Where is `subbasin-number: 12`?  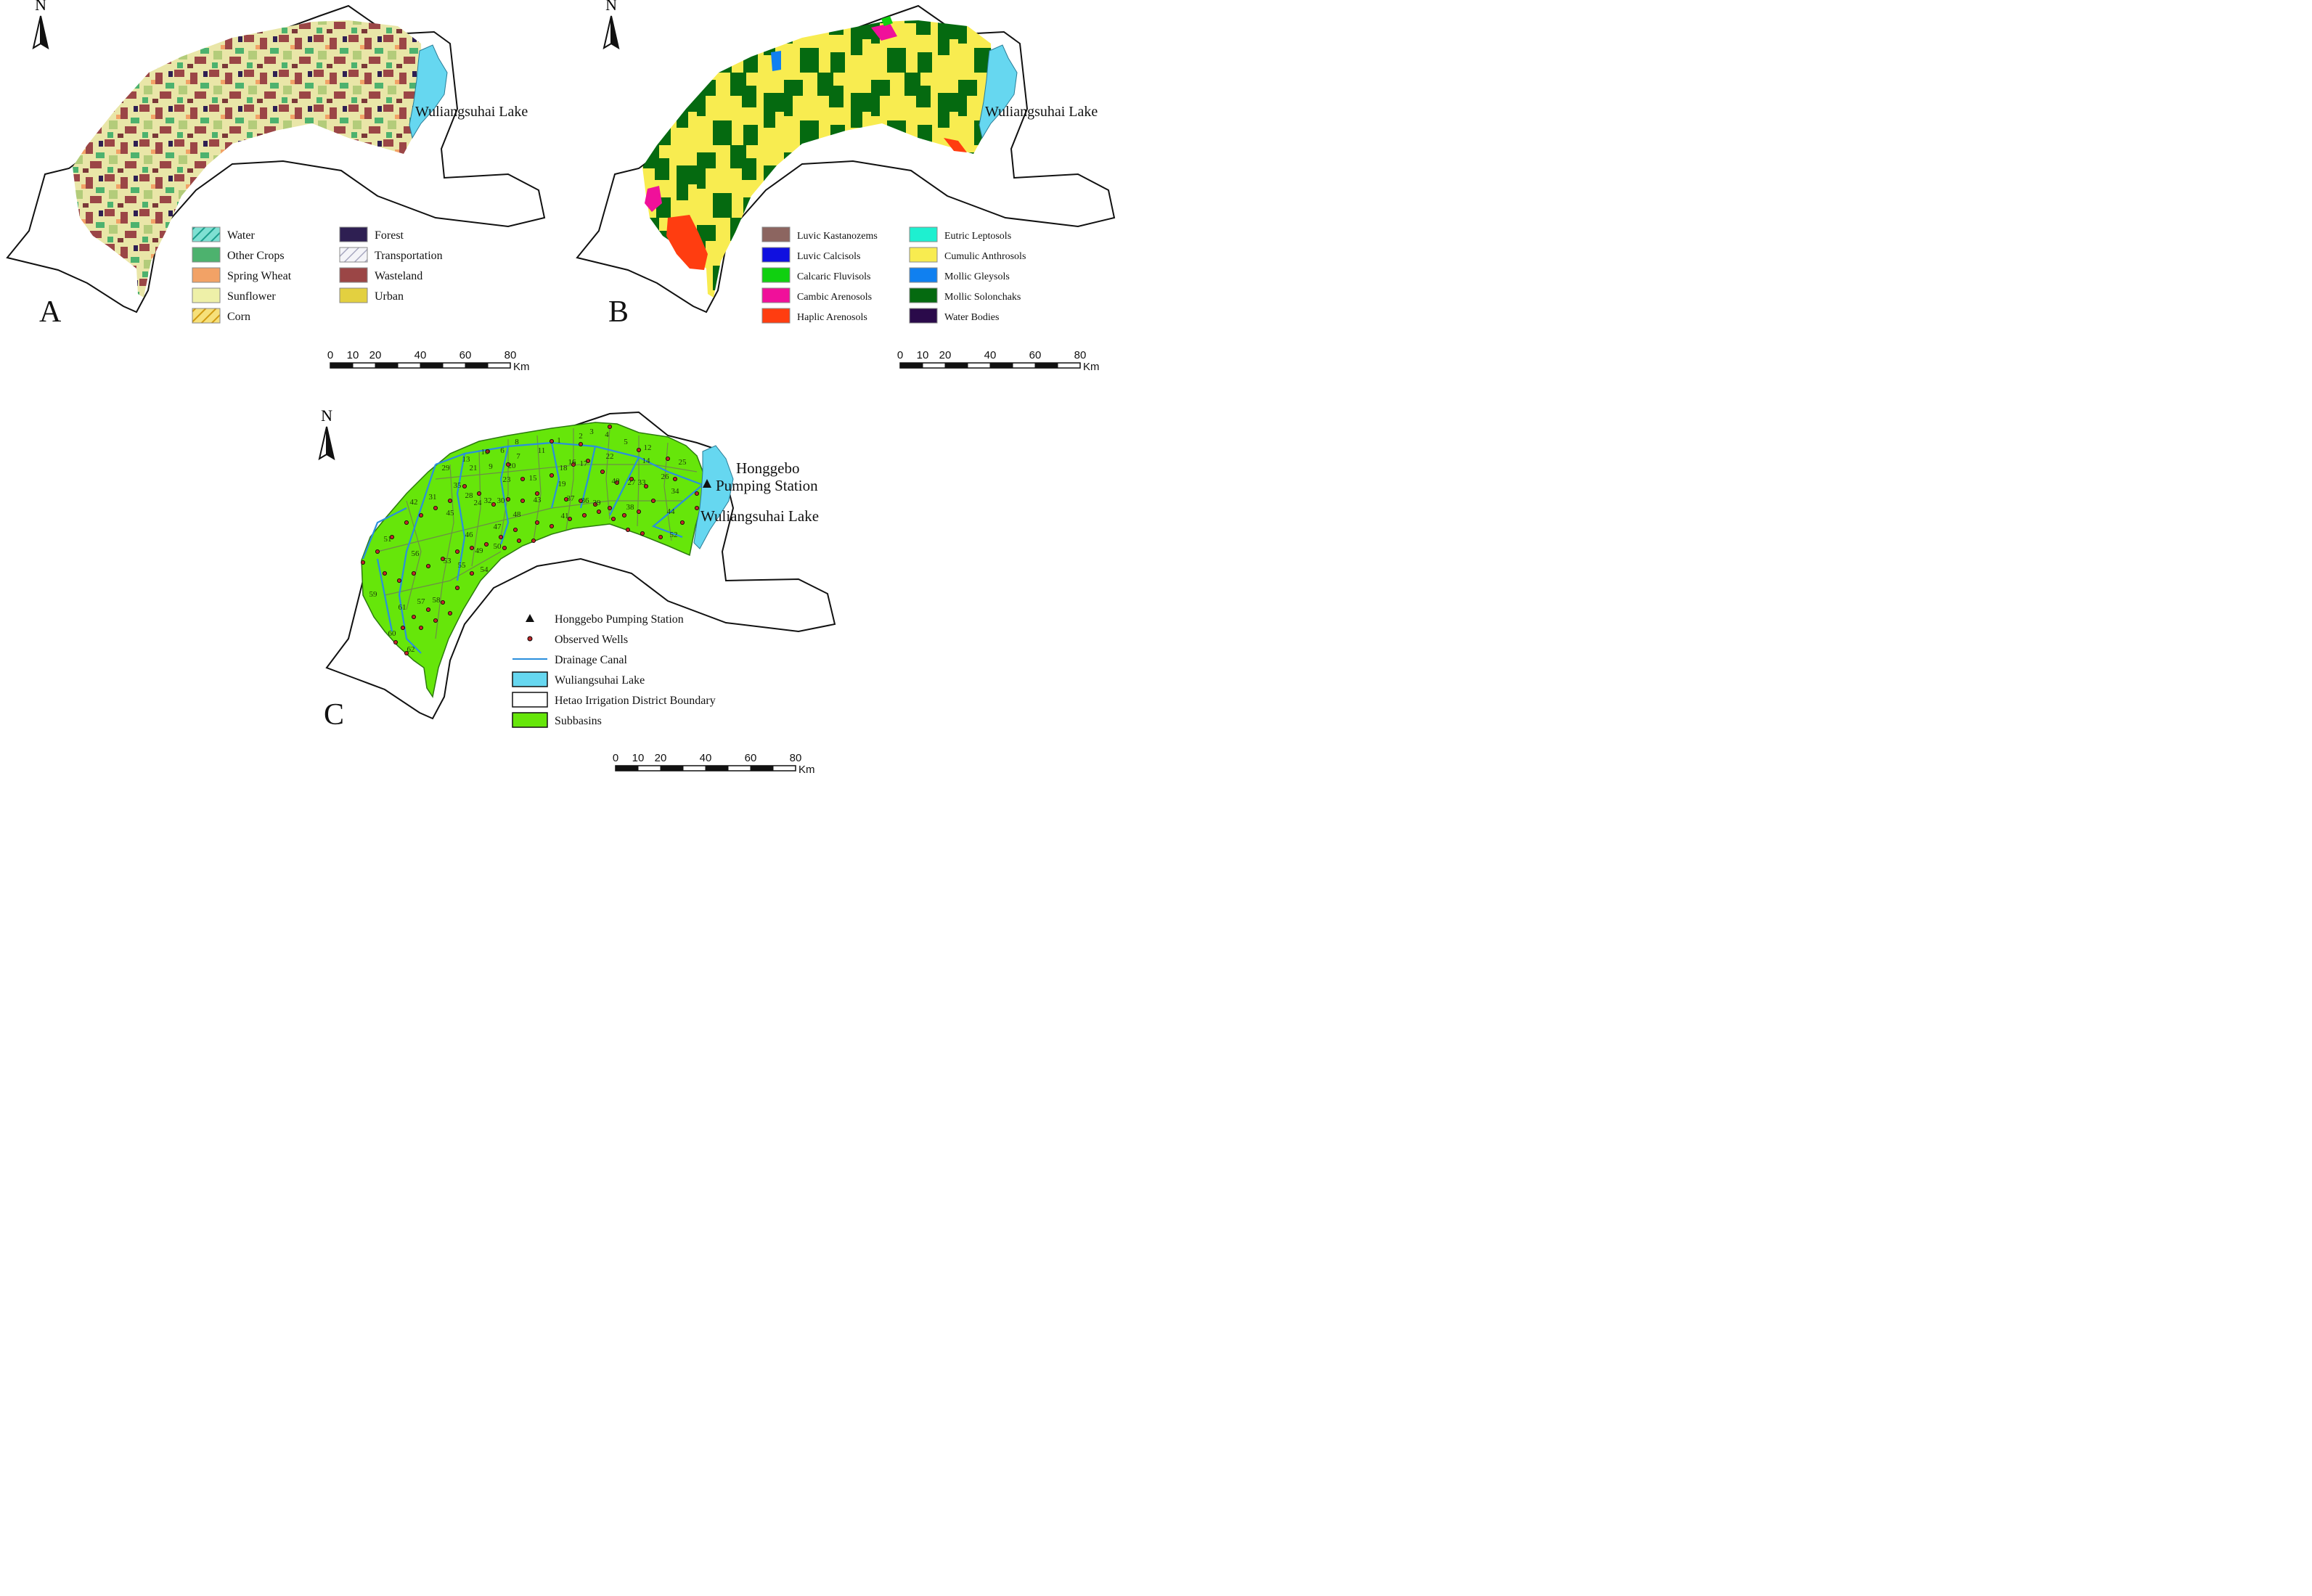 subbasin-number: 12 is located at coordinates (648, 447).